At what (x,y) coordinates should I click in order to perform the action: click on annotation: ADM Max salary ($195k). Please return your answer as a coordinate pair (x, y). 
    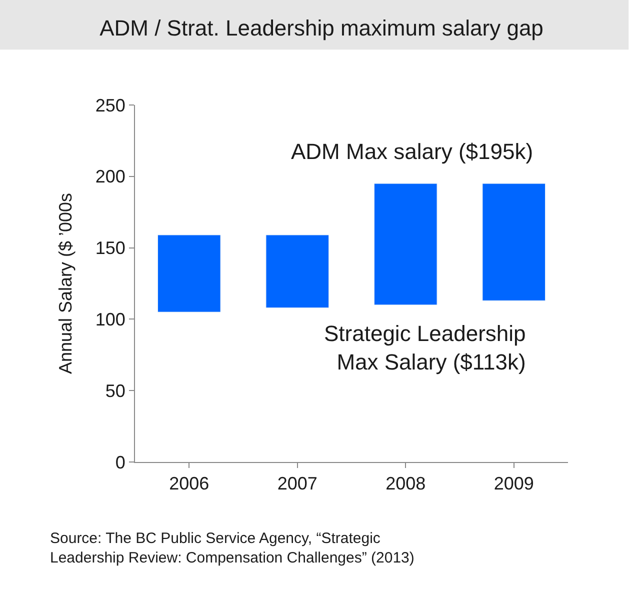
    Looking at the image, I should click on (412, 151).